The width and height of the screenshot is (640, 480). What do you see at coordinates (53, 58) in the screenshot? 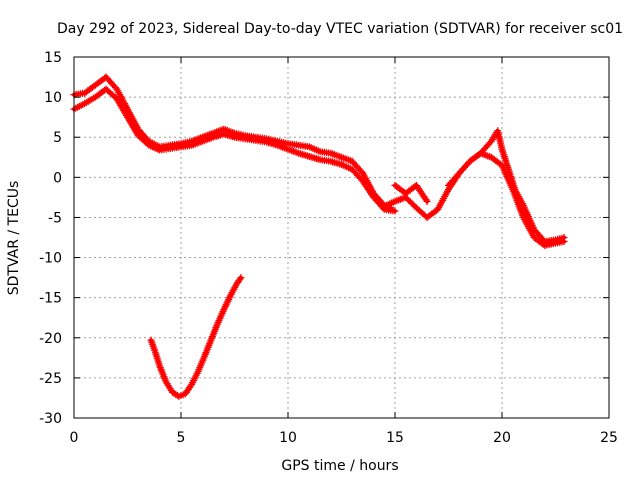
I see `y-tick-label: 15` at bounding box center [53, 58].